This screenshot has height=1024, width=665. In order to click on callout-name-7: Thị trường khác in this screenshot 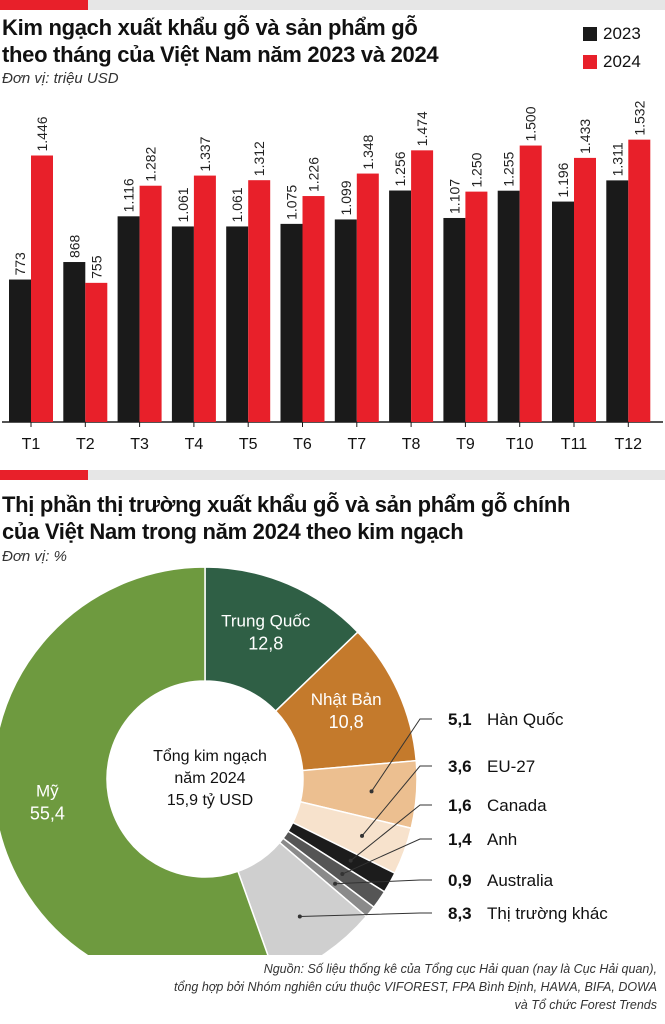, I will do `click(547, 913)`.